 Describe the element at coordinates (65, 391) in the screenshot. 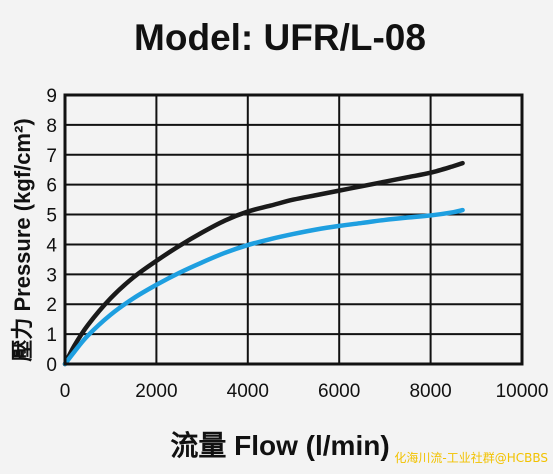

I see `x-tick-label: 0` at that location.